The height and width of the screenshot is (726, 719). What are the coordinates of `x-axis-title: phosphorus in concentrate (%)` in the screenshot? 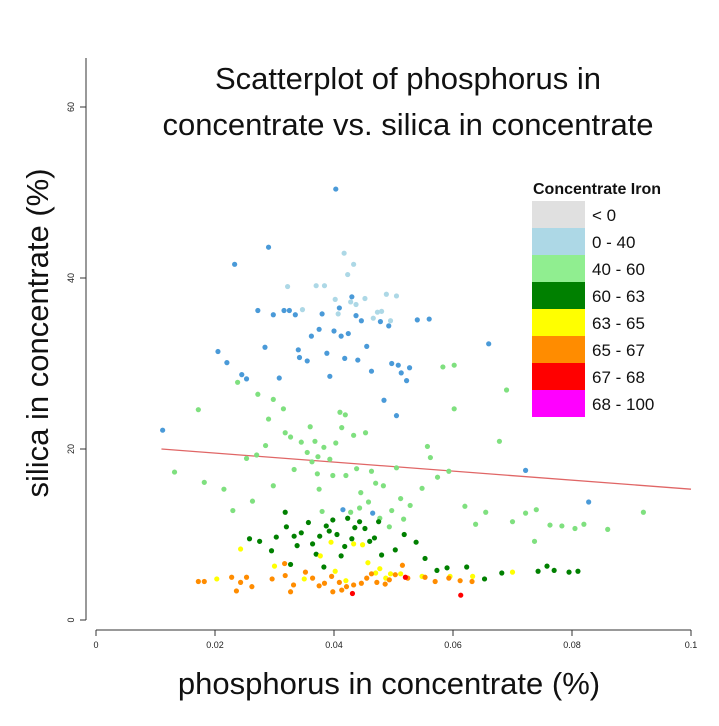 It's located at (389, 683).